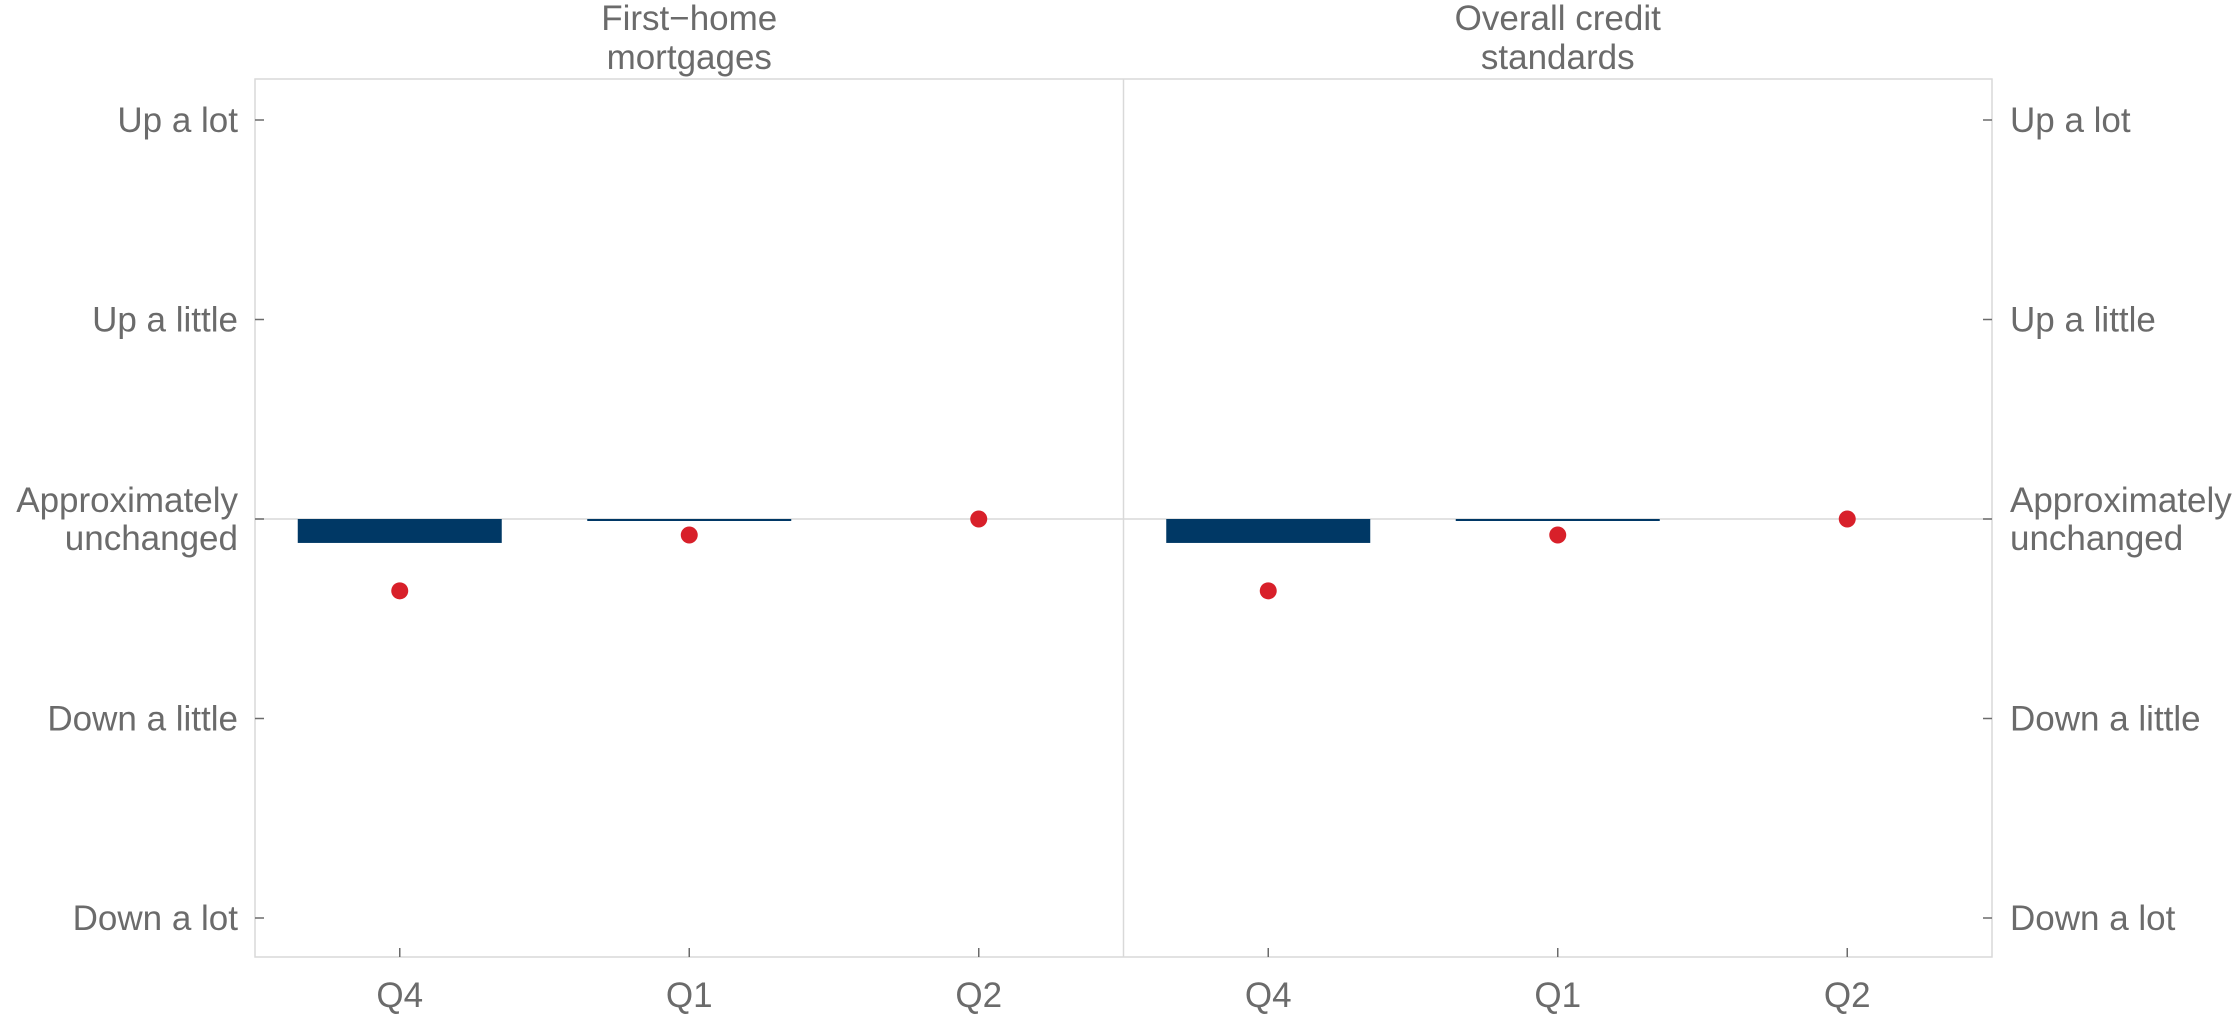  I want to click on y-tick-label-left: Down a little, so click(142, 719).